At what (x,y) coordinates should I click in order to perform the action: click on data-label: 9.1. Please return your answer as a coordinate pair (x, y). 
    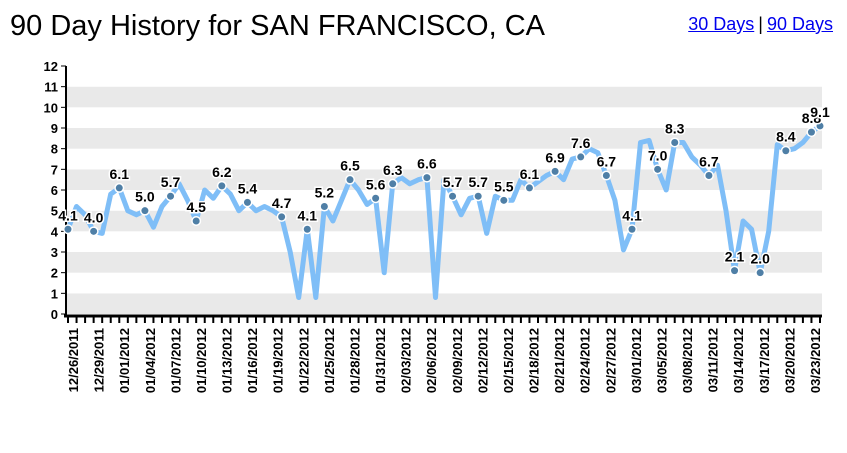
    Looking at the image, I should click on (820, 112).